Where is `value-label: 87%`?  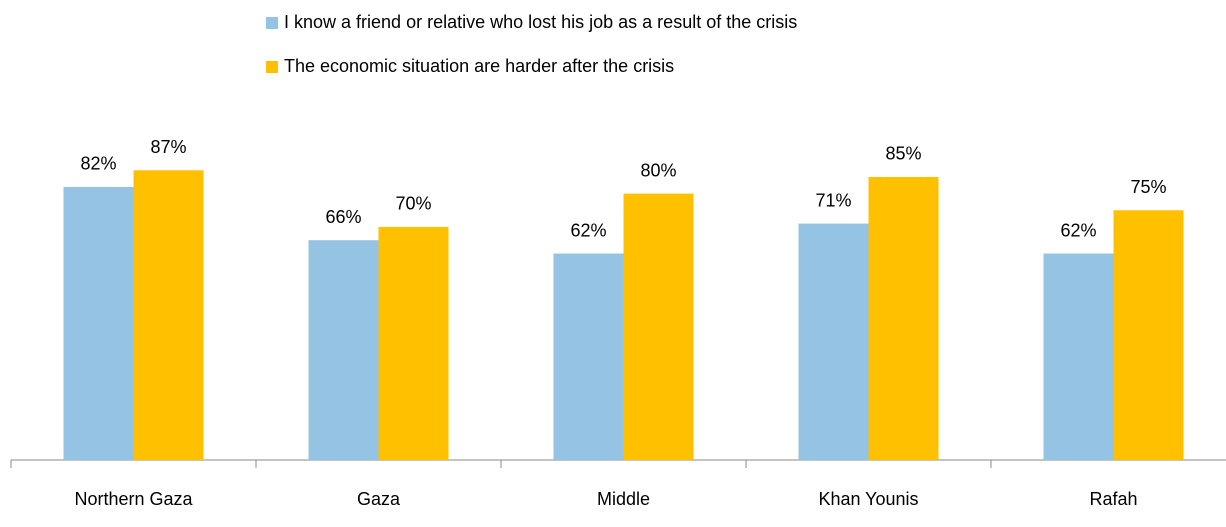
value-label: 87% is located at coordinates (168, 147).